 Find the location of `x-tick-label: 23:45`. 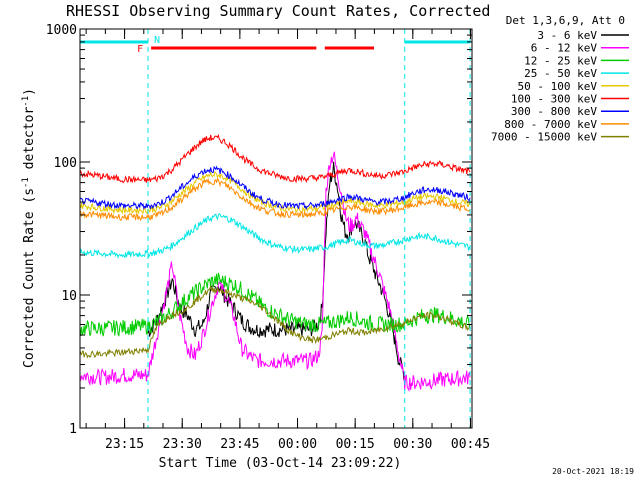

x-tick-label: 23:45 is located at coordinates (239, 444).